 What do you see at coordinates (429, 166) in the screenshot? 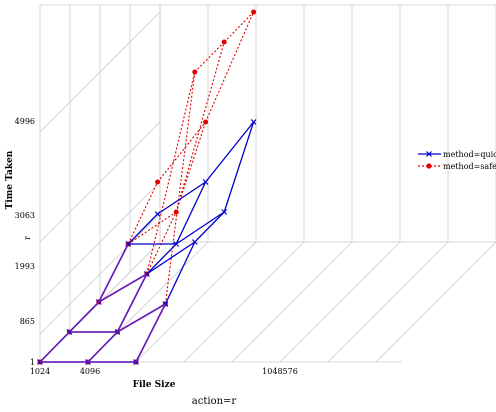
I see `legend-marker-safe` at bounding box center [429, 166].